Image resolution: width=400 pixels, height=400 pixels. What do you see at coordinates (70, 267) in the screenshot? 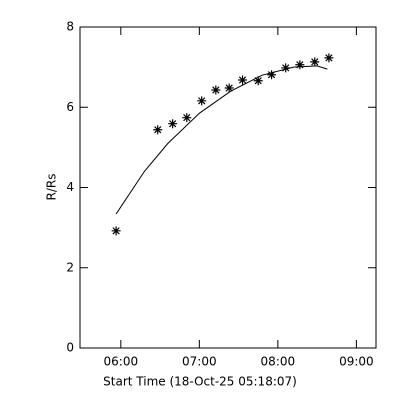
I see `y-tick-label: 2` at bounding box center [70, 267].